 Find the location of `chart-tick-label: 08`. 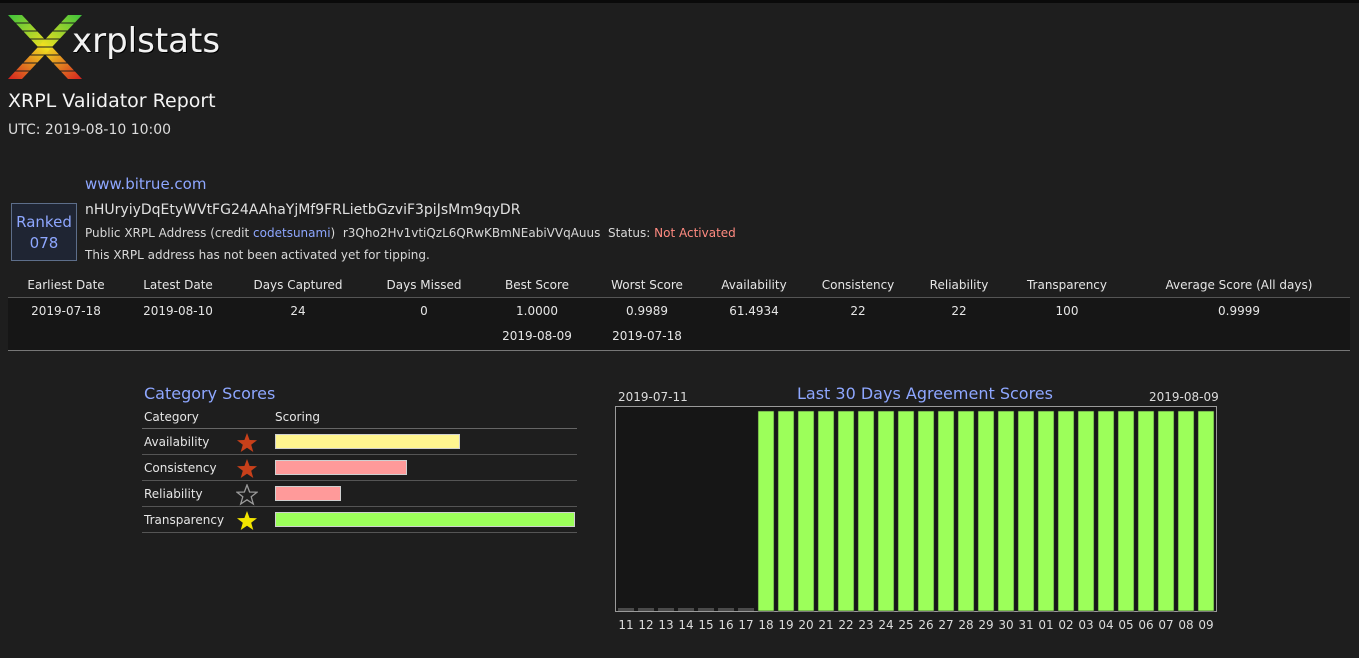

chart-tick-label: 08 is located at coordinates (1185, 625).